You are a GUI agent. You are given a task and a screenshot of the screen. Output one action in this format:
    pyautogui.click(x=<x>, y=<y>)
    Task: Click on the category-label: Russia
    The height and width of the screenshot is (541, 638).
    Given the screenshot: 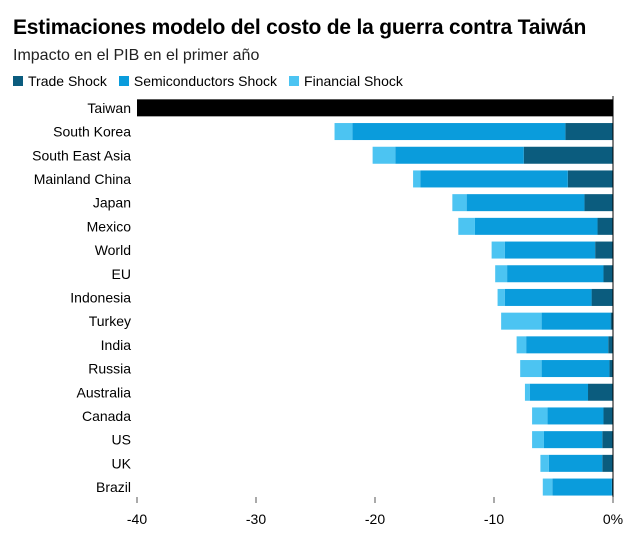 What is the action you would take?
    pyautogui.click(x=109, y=369)
    